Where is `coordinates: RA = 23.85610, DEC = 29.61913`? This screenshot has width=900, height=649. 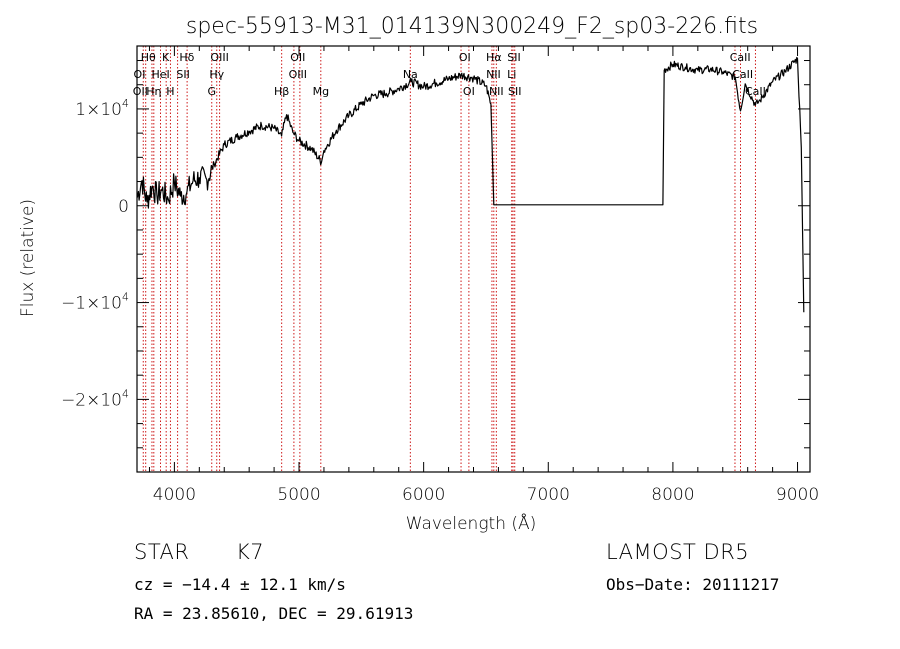 coordinates: RA = 23.85610, DEC = 29.61913 is located at coordinates (274, 613).